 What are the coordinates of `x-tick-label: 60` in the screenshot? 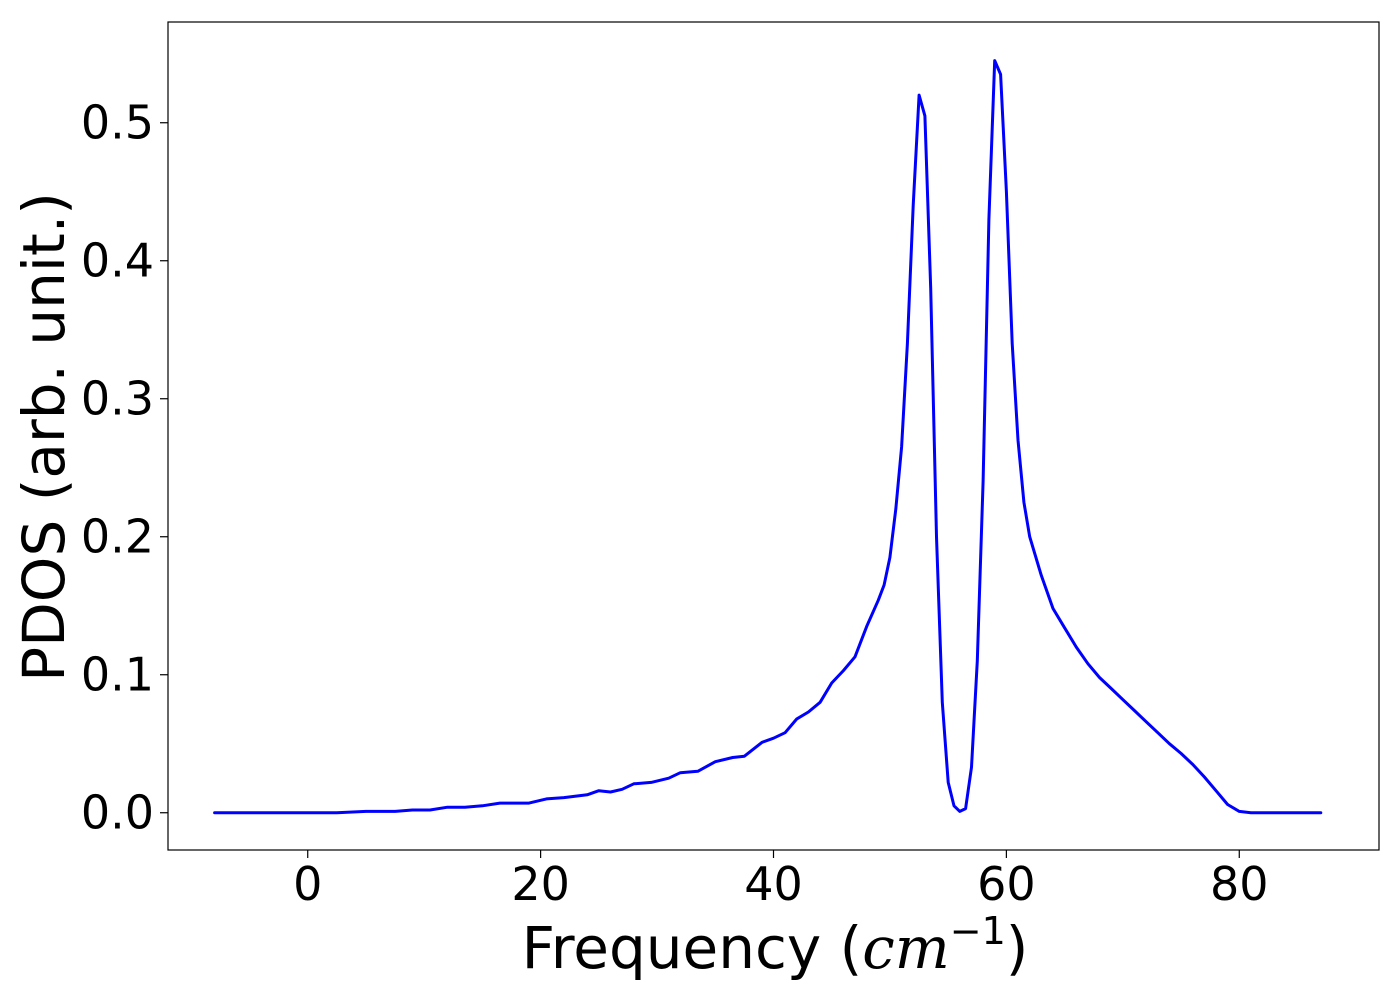 It's located at (1006, 884).